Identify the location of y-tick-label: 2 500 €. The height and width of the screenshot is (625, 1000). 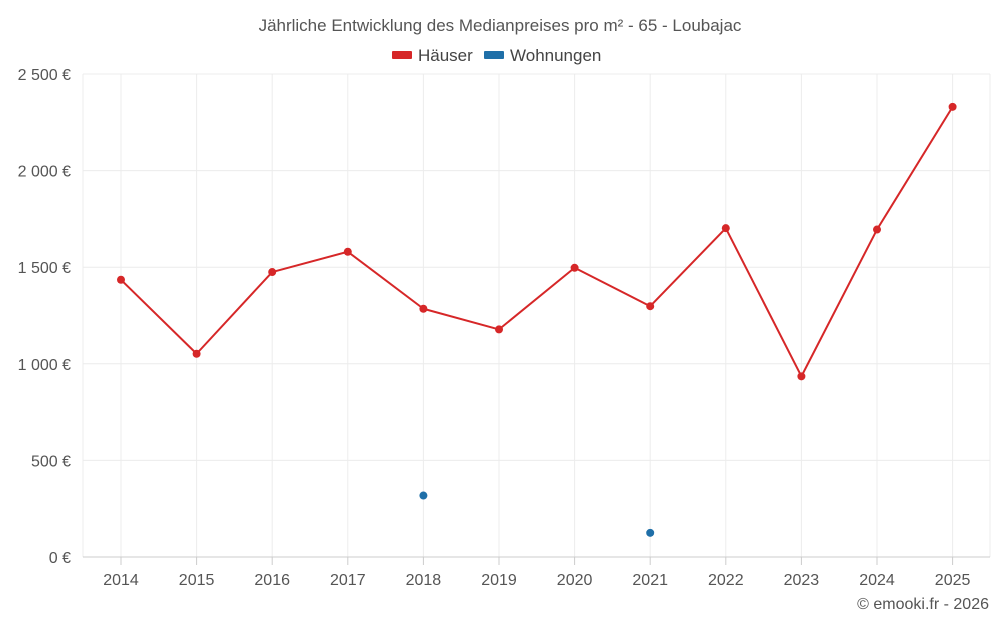
(44, 75).